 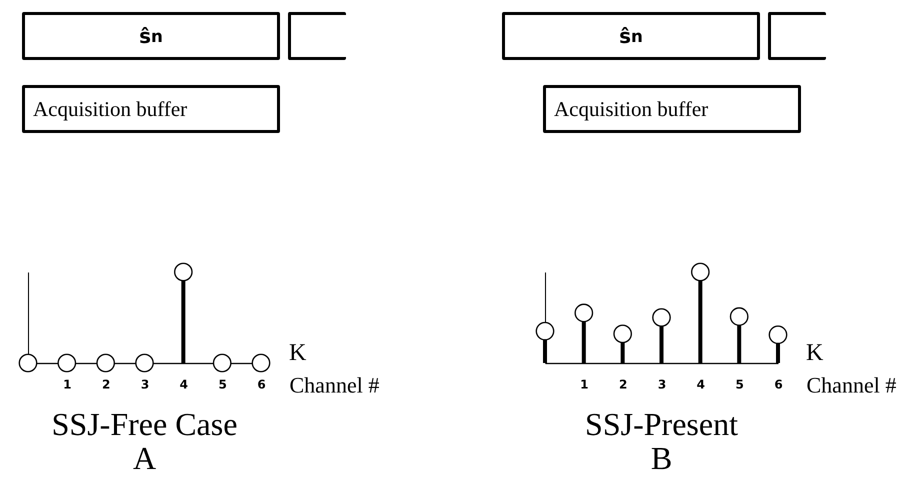 What do you see at coordinates (661, 424) in the screenshot?
I see `text: SSJ-Present` at bounding box center [661, 424].